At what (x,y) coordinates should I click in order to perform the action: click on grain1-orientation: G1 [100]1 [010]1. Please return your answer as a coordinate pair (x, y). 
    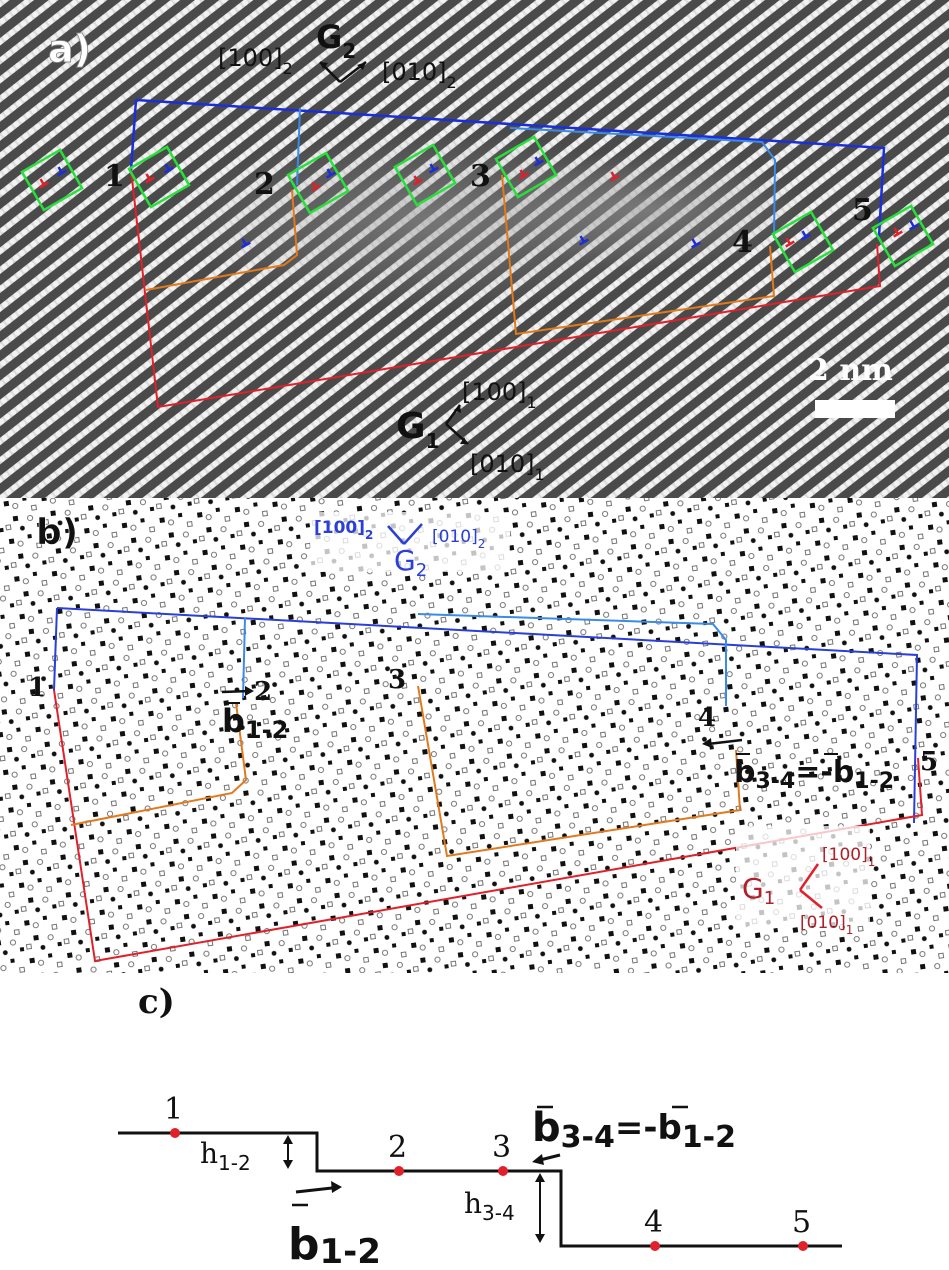
    Looking at the image, I should click on (470, 431).